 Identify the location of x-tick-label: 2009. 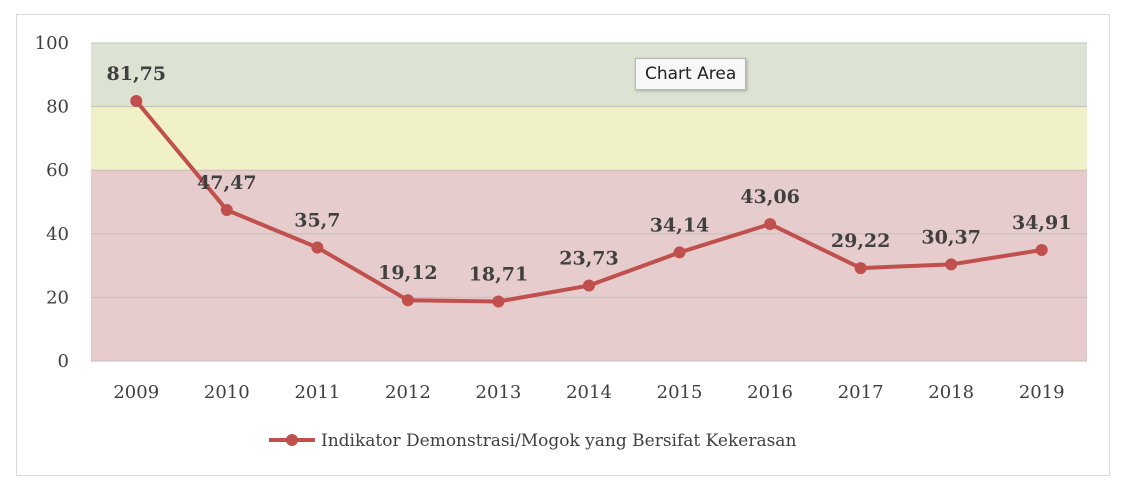
(136, 392).